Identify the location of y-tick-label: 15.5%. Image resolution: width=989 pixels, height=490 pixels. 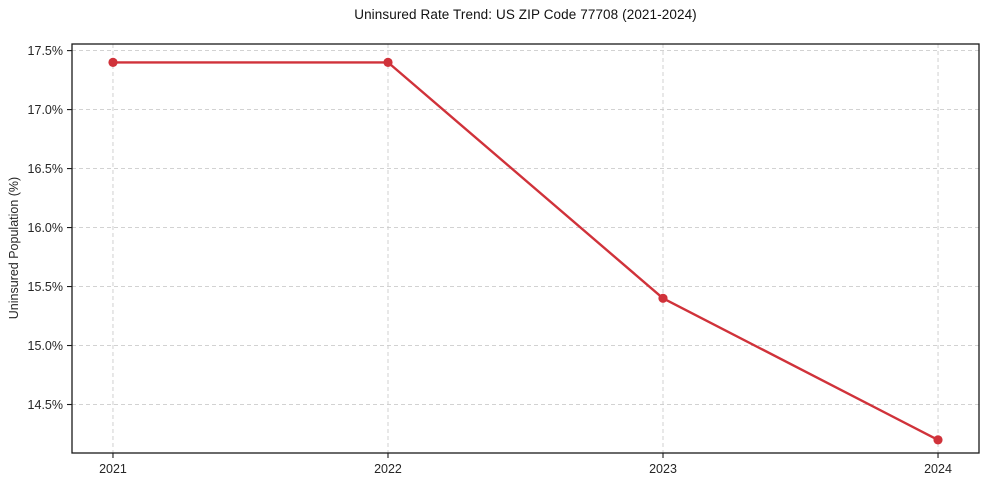
(45, 287).